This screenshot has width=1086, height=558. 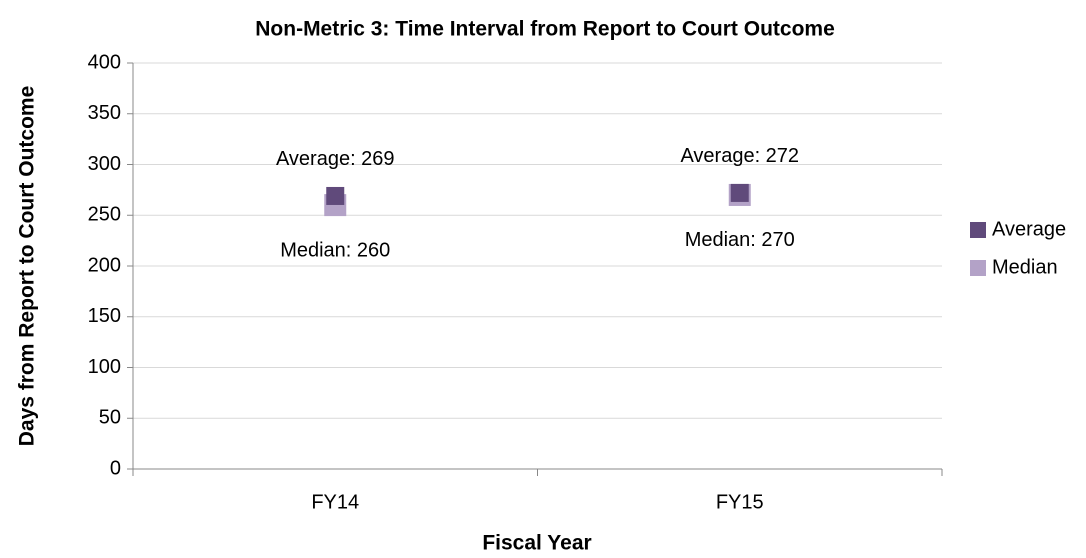 I want to click on x-axis-title: Fiscal Year, so click(x=536, y=543).